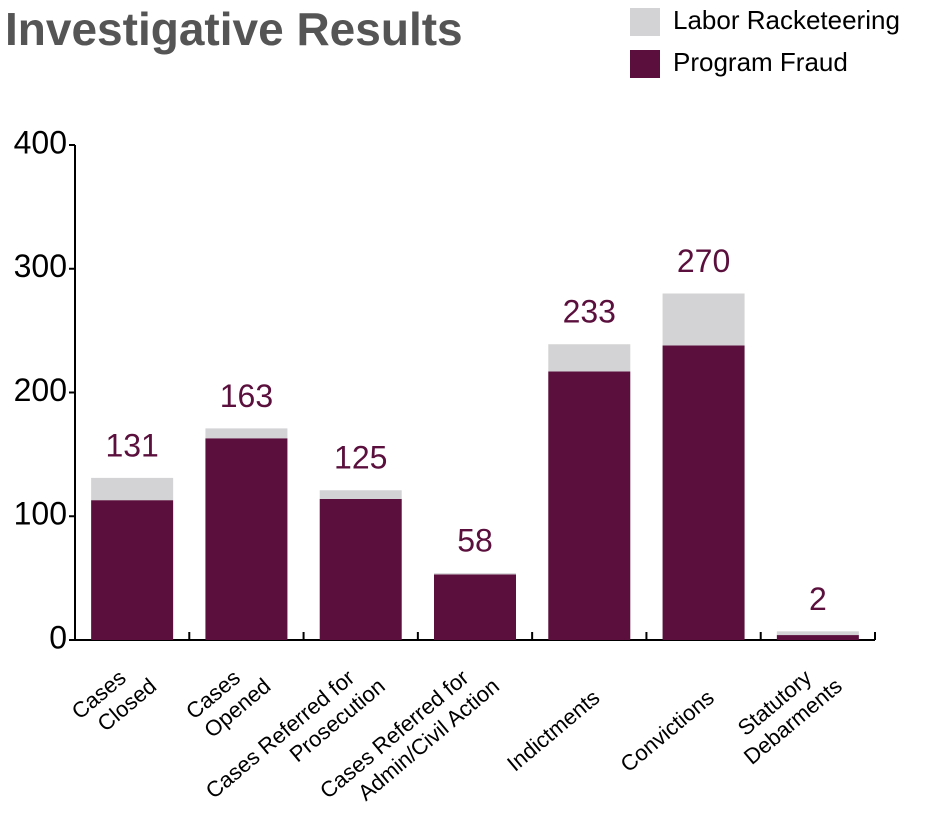 The height and width of the screenshot is (833, 929). What do you see at coordinates (818, 599) in the screenshot?
I see `total-label: 2` at bounding box center [818, 599].